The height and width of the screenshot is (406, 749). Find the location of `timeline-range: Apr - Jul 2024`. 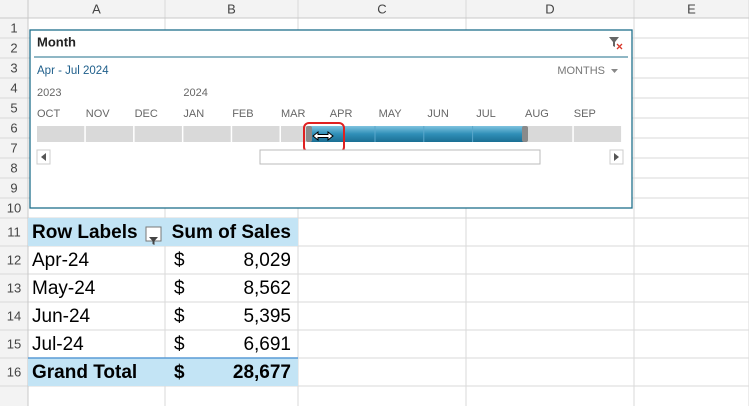

timeline-range: Apr - Jul 2024 is located at coordinates (73, 71).